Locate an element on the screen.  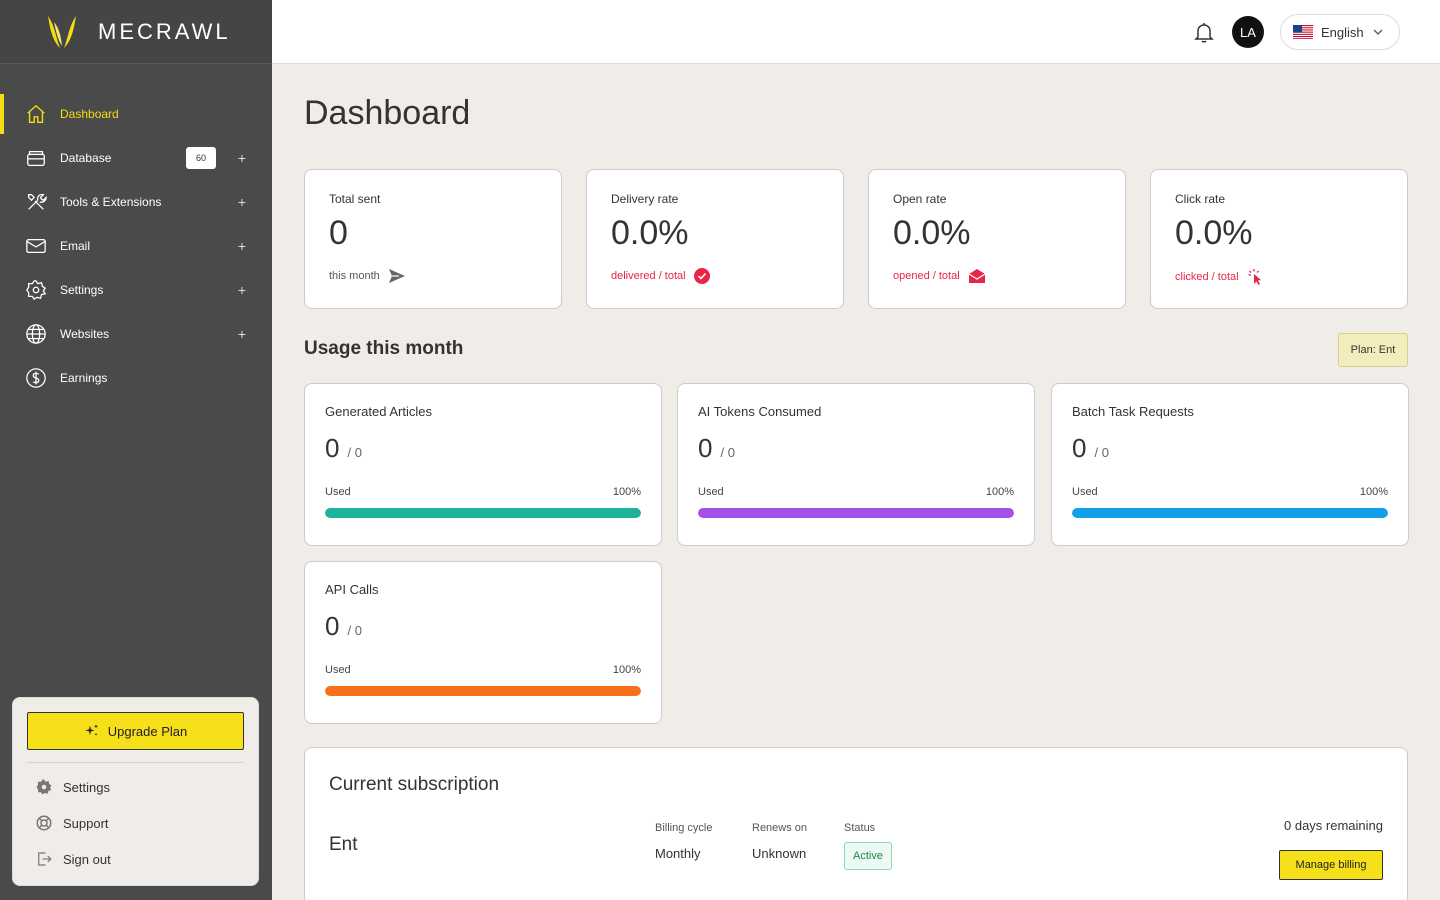
footer-sign-out-link: Sign out is located at coordinates (135, 859).